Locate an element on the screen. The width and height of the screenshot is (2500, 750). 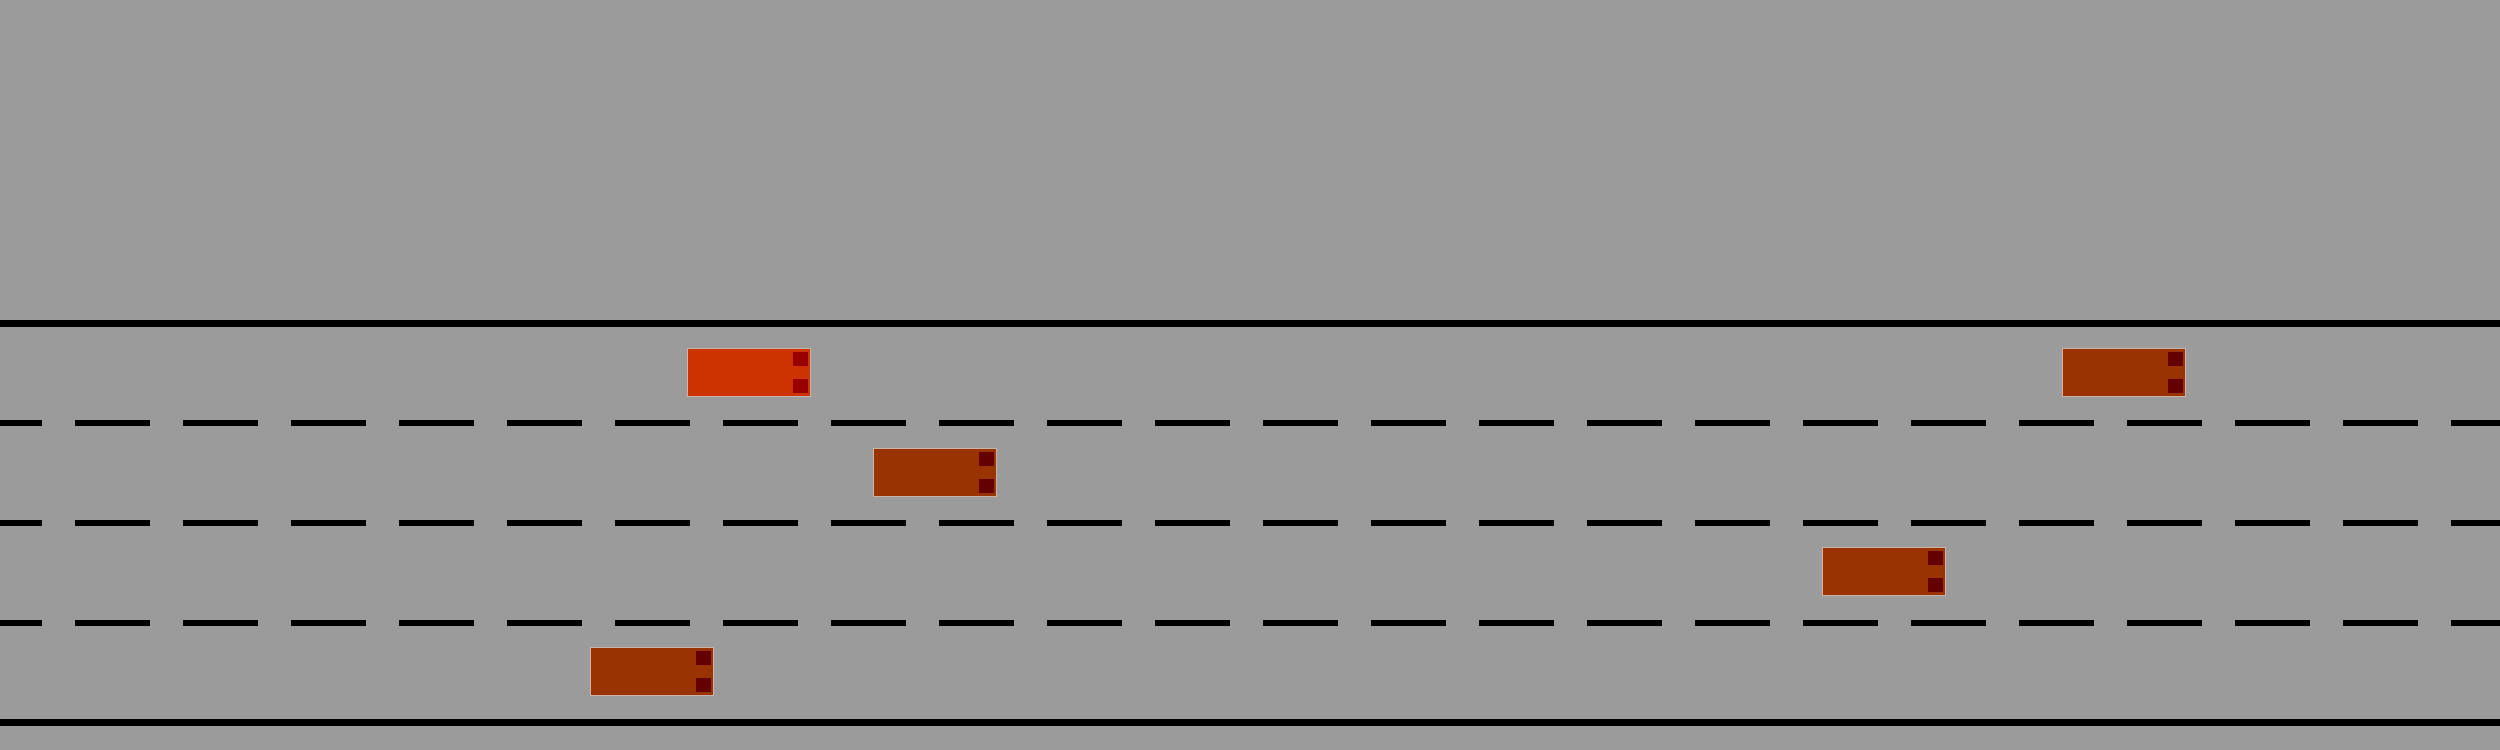
road-edge-bottom is located at coordinates (1250, 722).